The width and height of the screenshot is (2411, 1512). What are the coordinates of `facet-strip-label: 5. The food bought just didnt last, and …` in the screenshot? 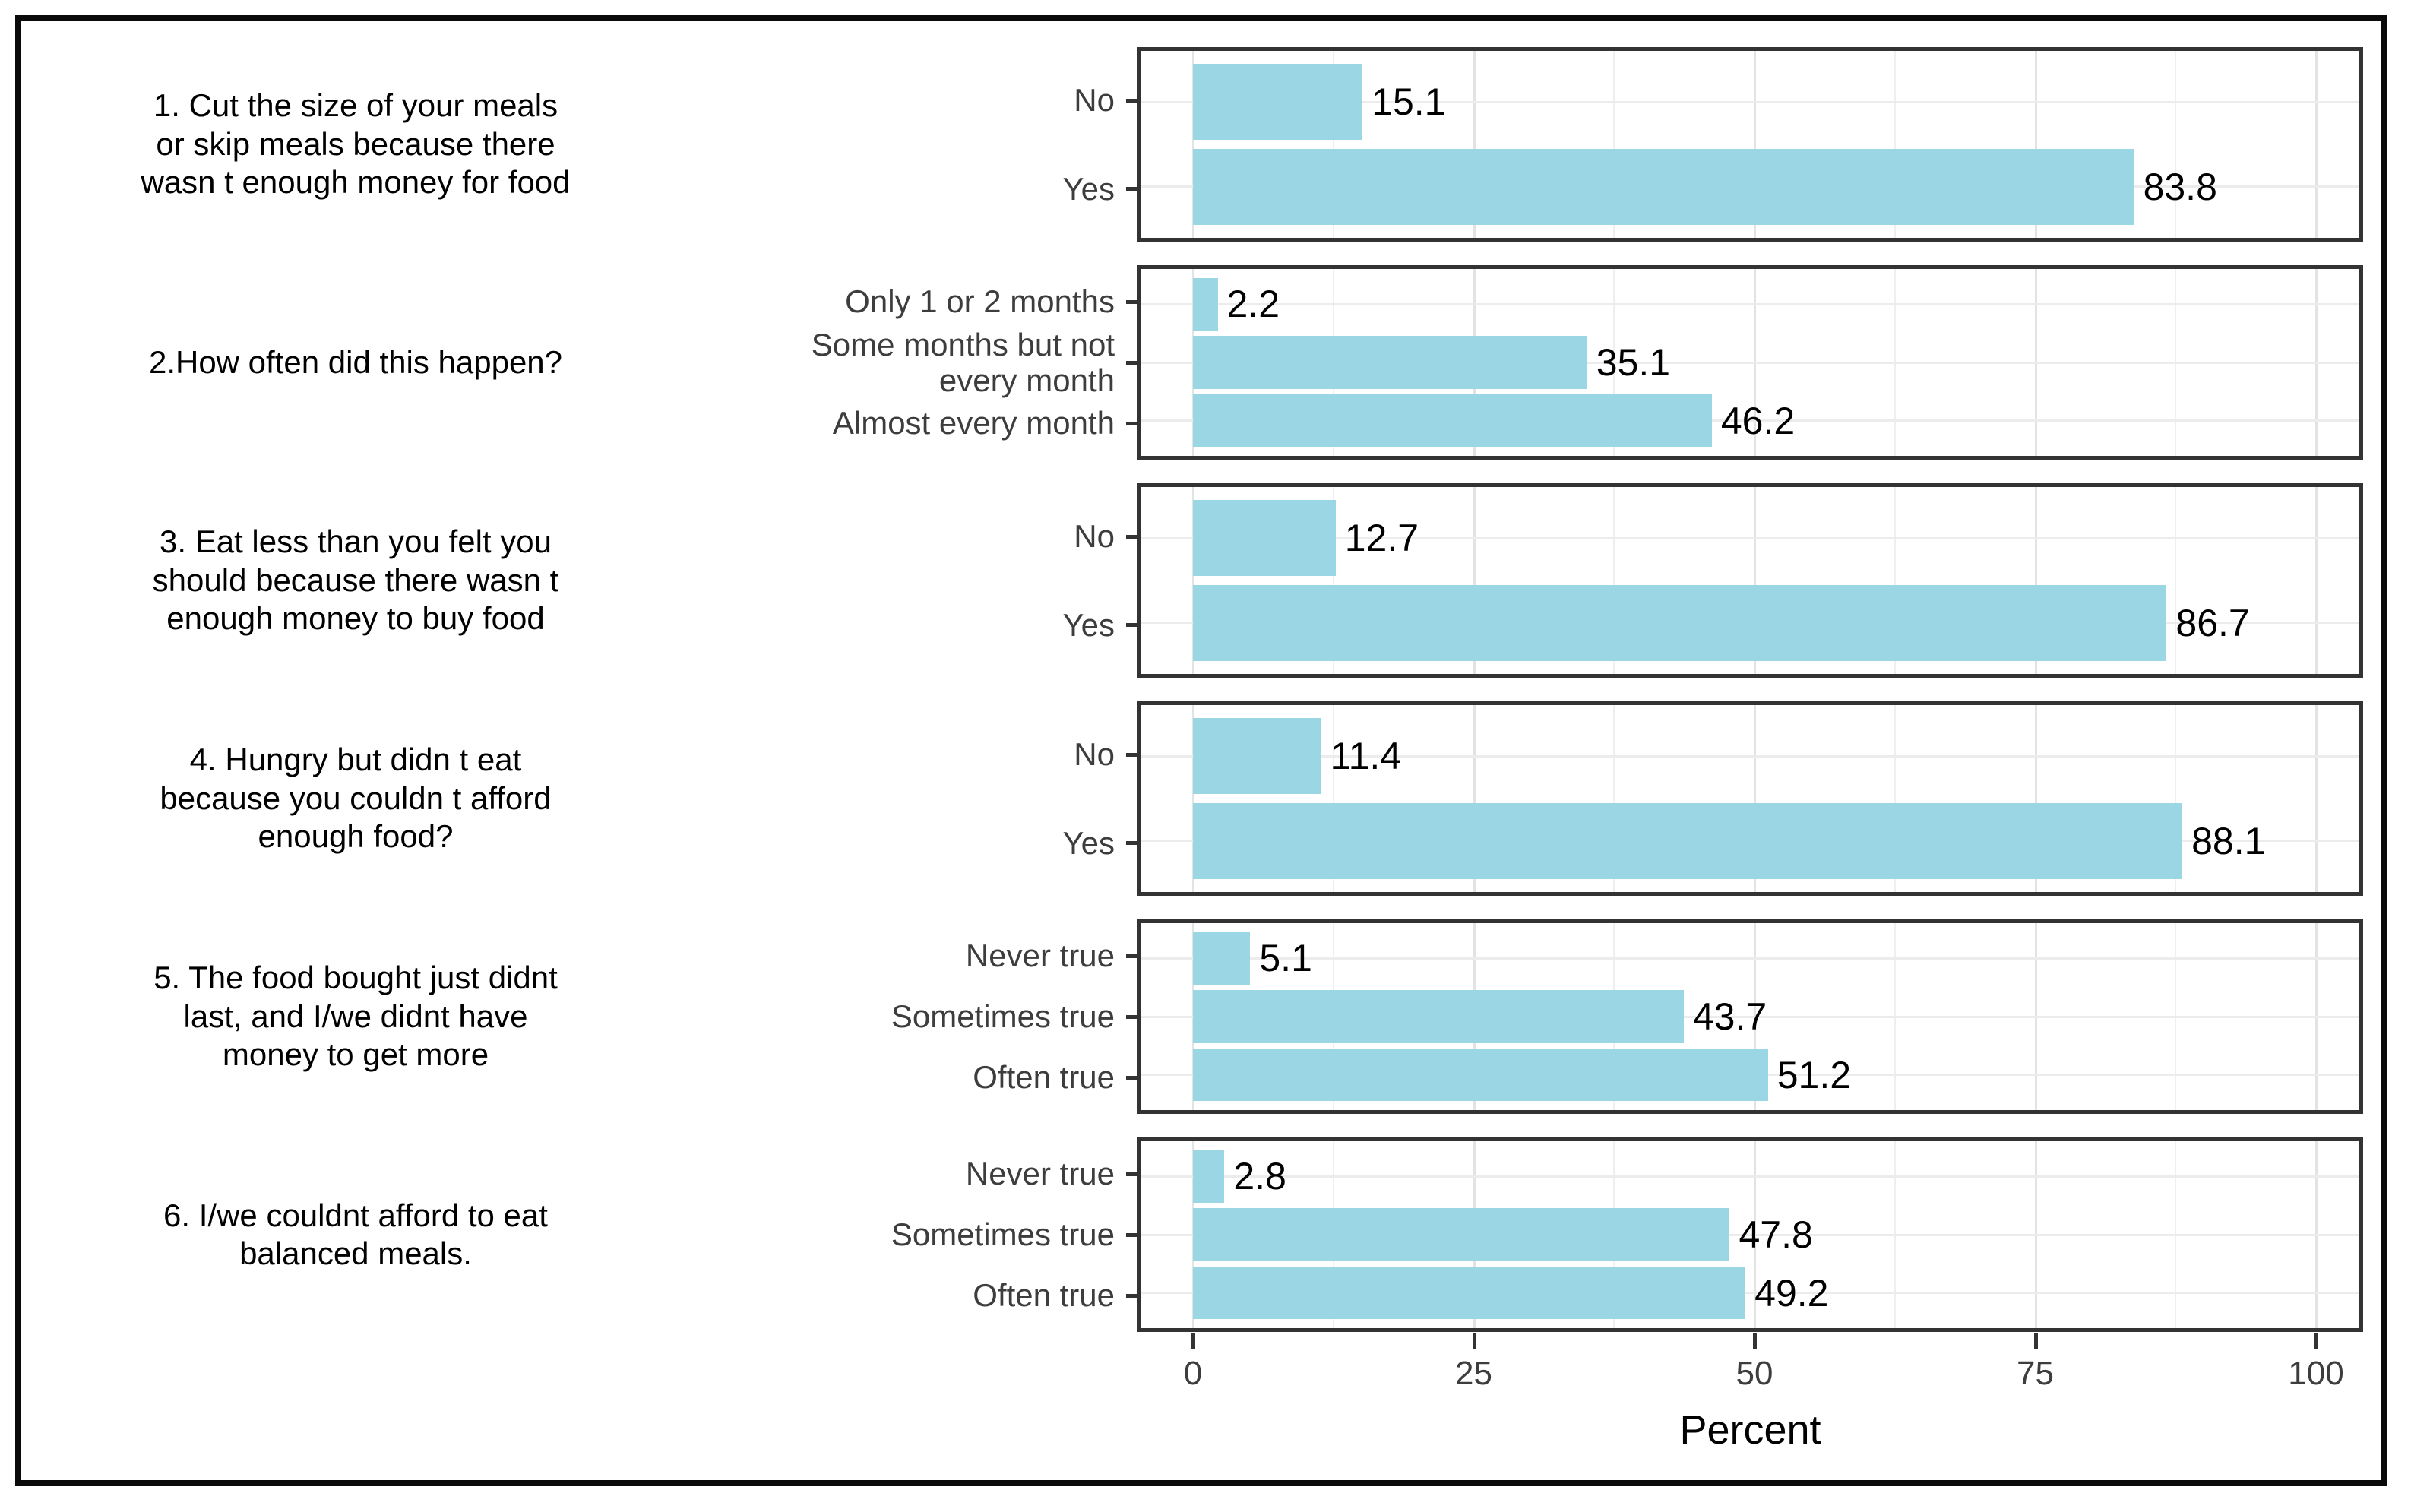 It's located at (356, 1016).